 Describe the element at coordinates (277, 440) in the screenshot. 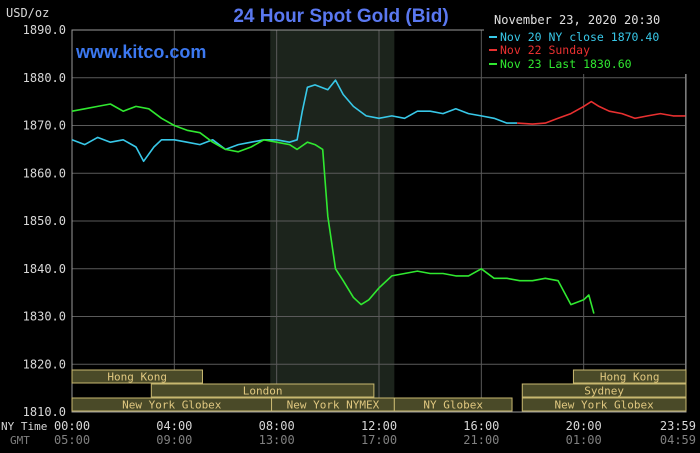

I see `x-tick-label-gmt: 13:00` at that location.